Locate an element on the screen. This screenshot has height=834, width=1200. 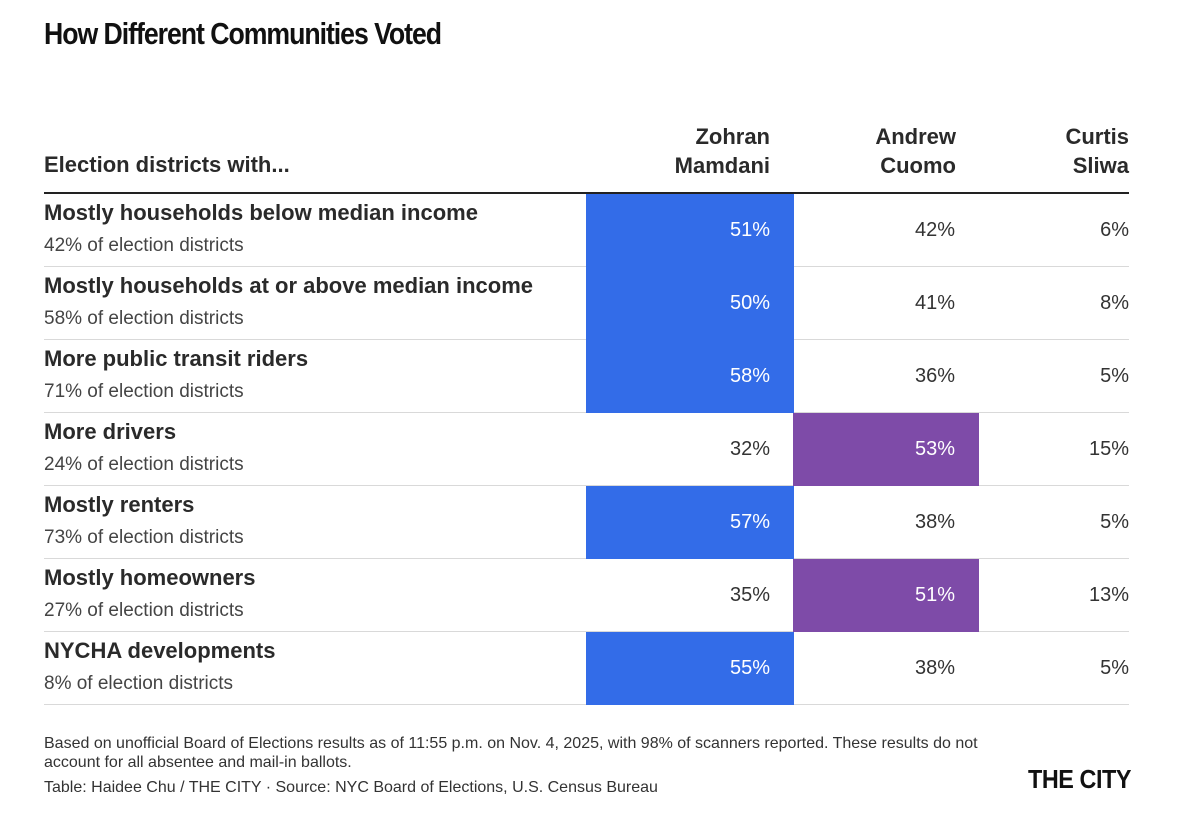
the-city-logo: THE CITY is located at coordinates (1080, 779).